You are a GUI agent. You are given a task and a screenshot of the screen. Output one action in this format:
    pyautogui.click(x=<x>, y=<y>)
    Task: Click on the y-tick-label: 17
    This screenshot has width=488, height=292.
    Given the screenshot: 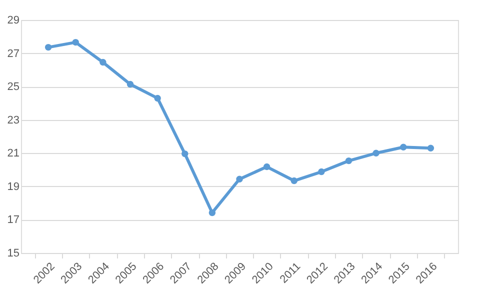 What is the action you would take?
    pyautogui.click(x=13, y=220)
    